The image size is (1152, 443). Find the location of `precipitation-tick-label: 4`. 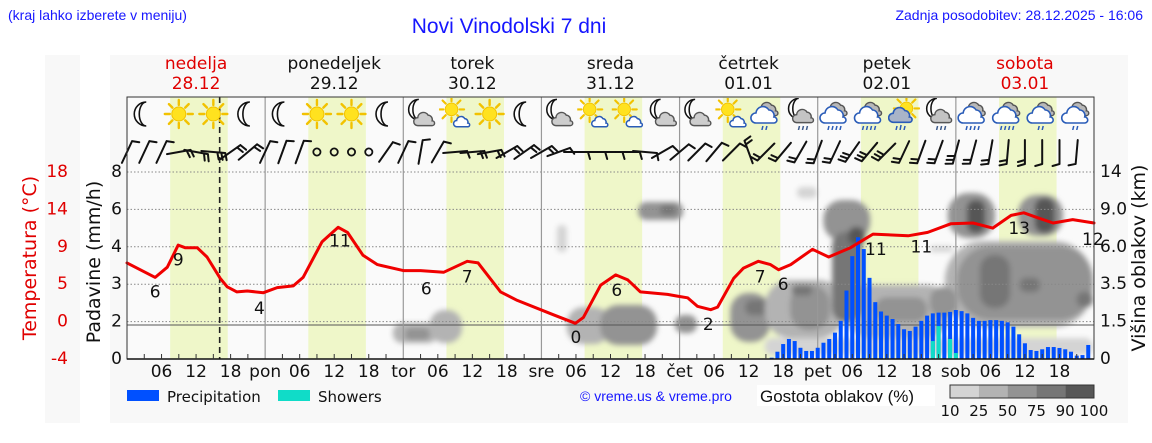

precipitation-tick-label: 4 is located at coordinates (116, 247).